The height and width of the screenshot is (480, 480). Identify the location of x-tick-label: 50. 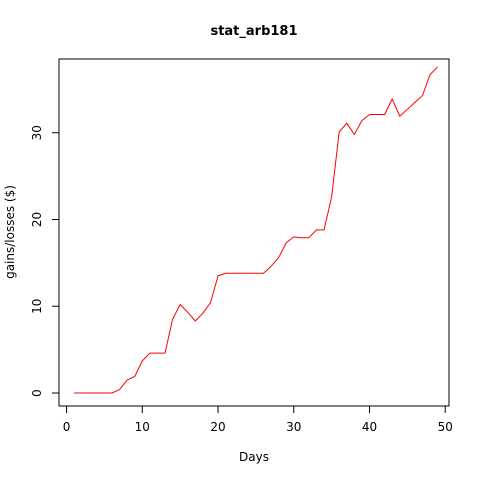
(445, 427).